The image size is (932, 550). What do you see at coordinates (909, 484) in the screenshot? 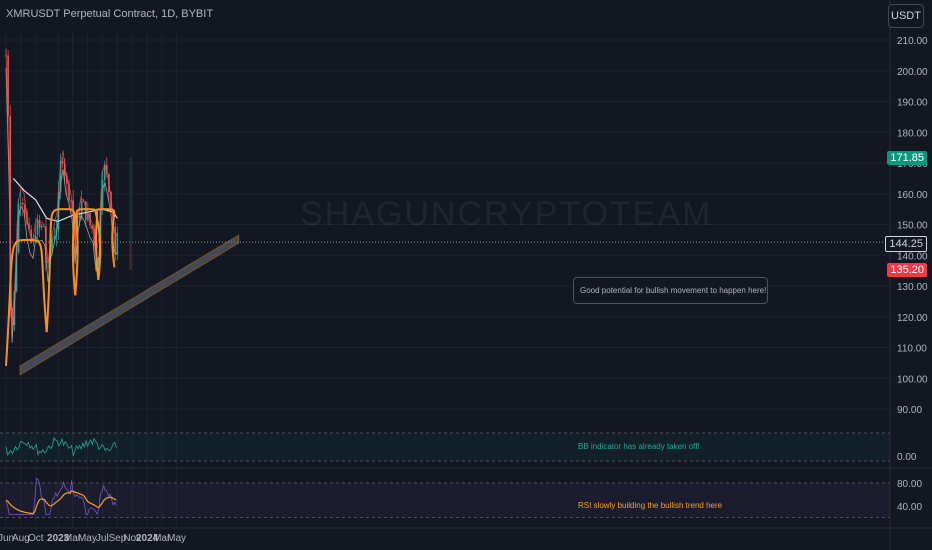
I see `rsi-tick-label: 80.00` at bounding box center [909, 484].